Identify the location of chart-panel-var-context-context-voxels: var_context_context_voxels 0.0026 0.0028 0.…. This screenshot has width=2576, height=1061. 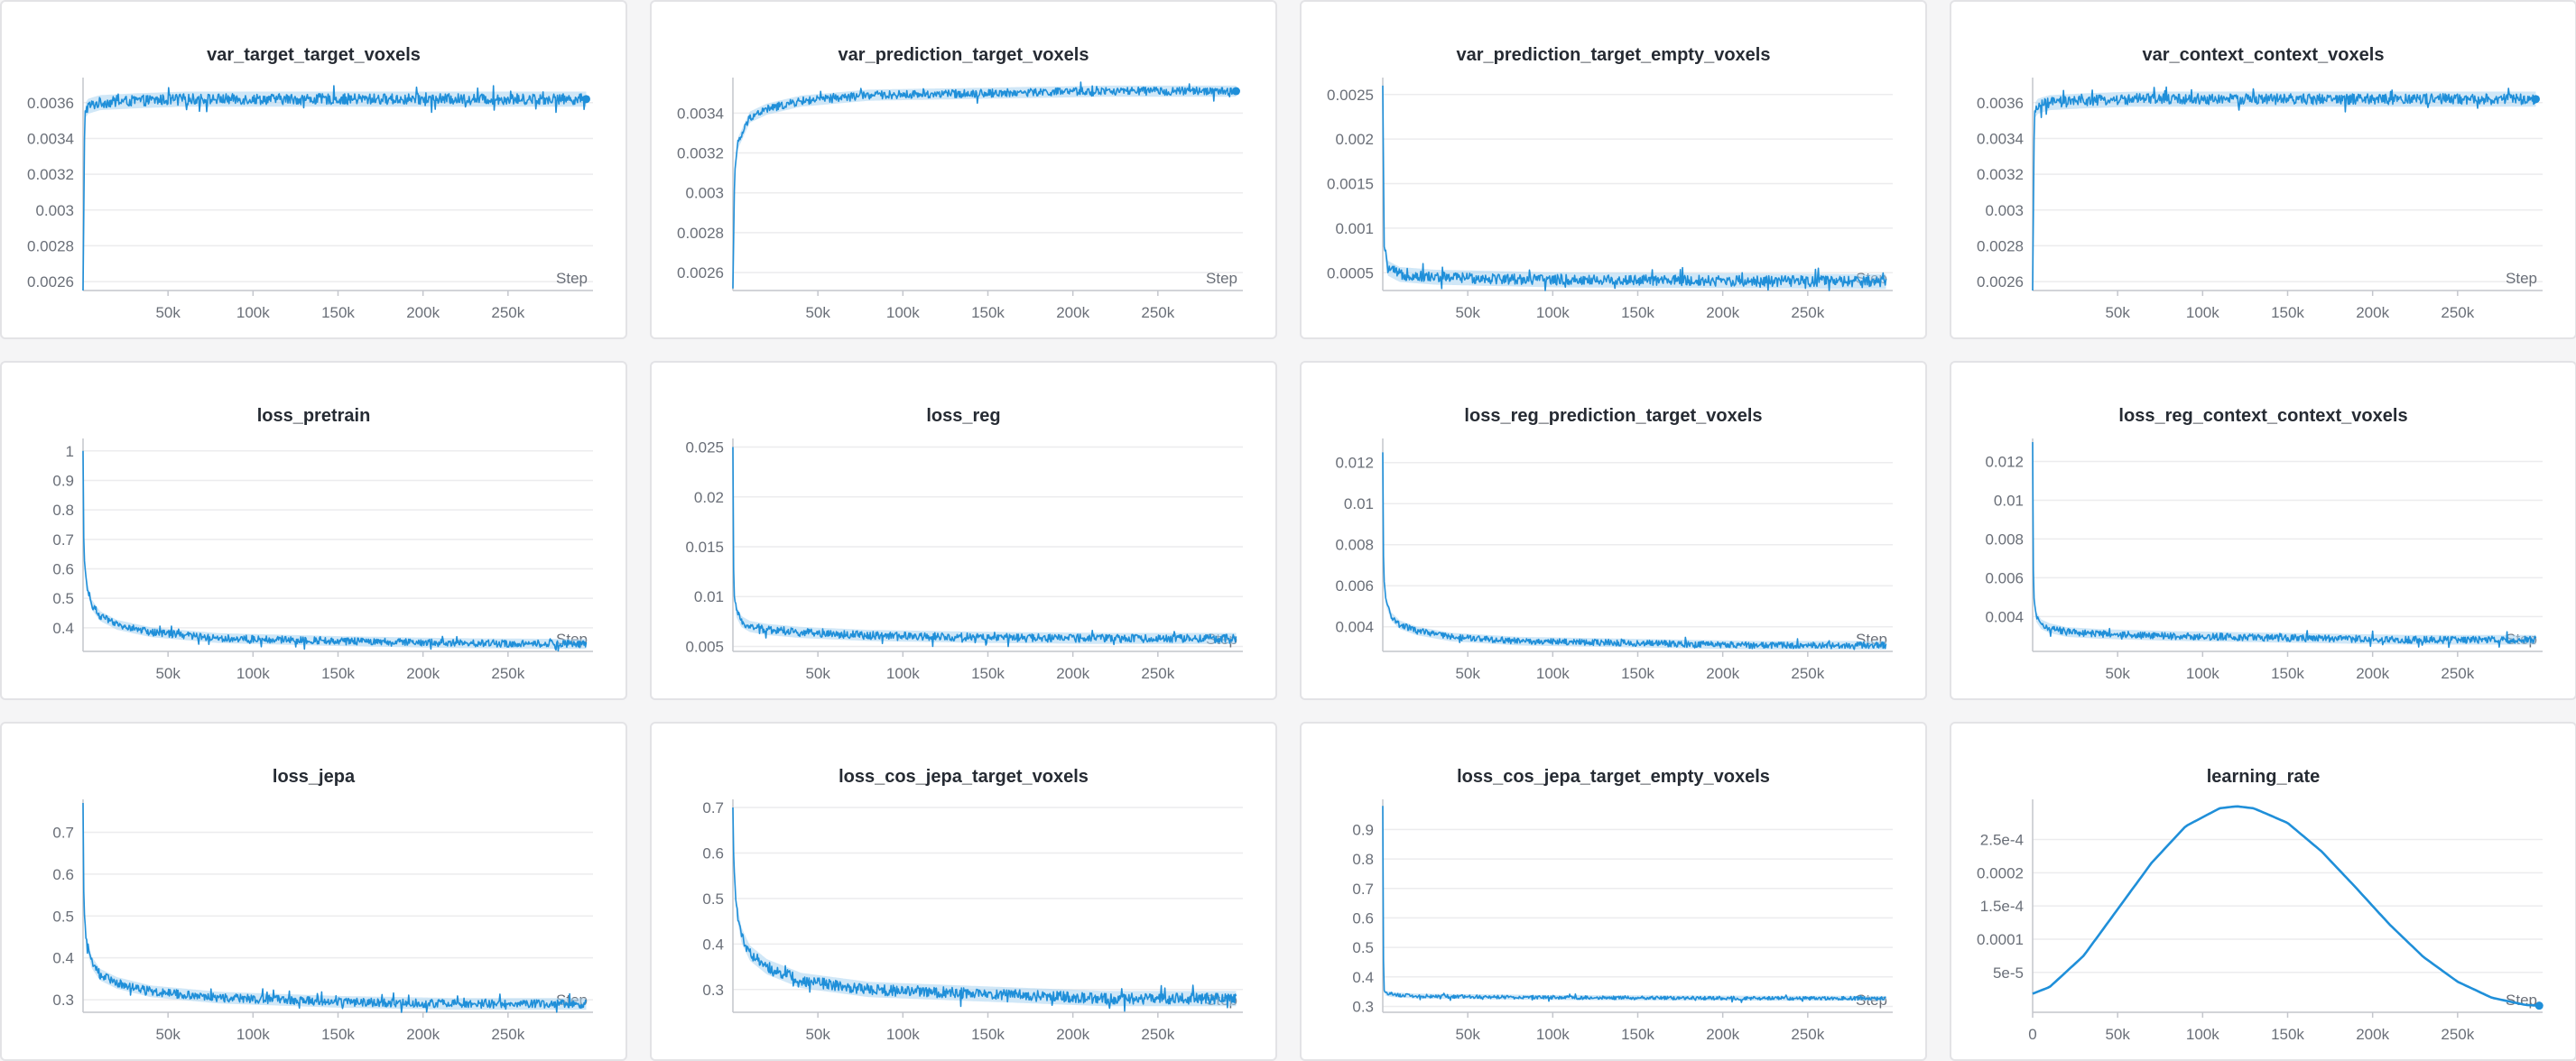
(2263, 169).